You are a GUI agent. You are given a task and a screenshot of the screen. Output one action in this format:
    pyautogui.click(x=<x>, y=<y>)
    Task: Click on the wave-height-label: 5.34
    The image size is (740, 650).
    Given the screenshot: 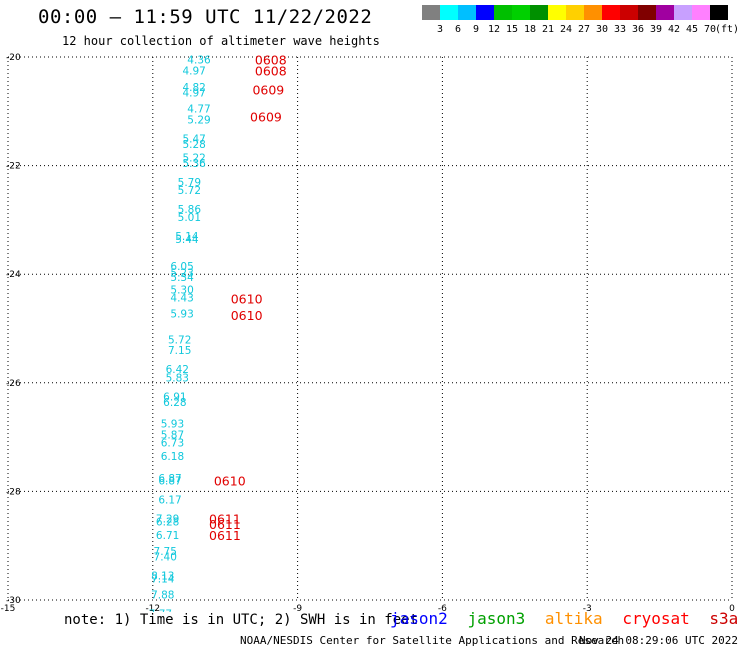 What is the action you would take?
    pyautogui.click(x=182, y=278)
    